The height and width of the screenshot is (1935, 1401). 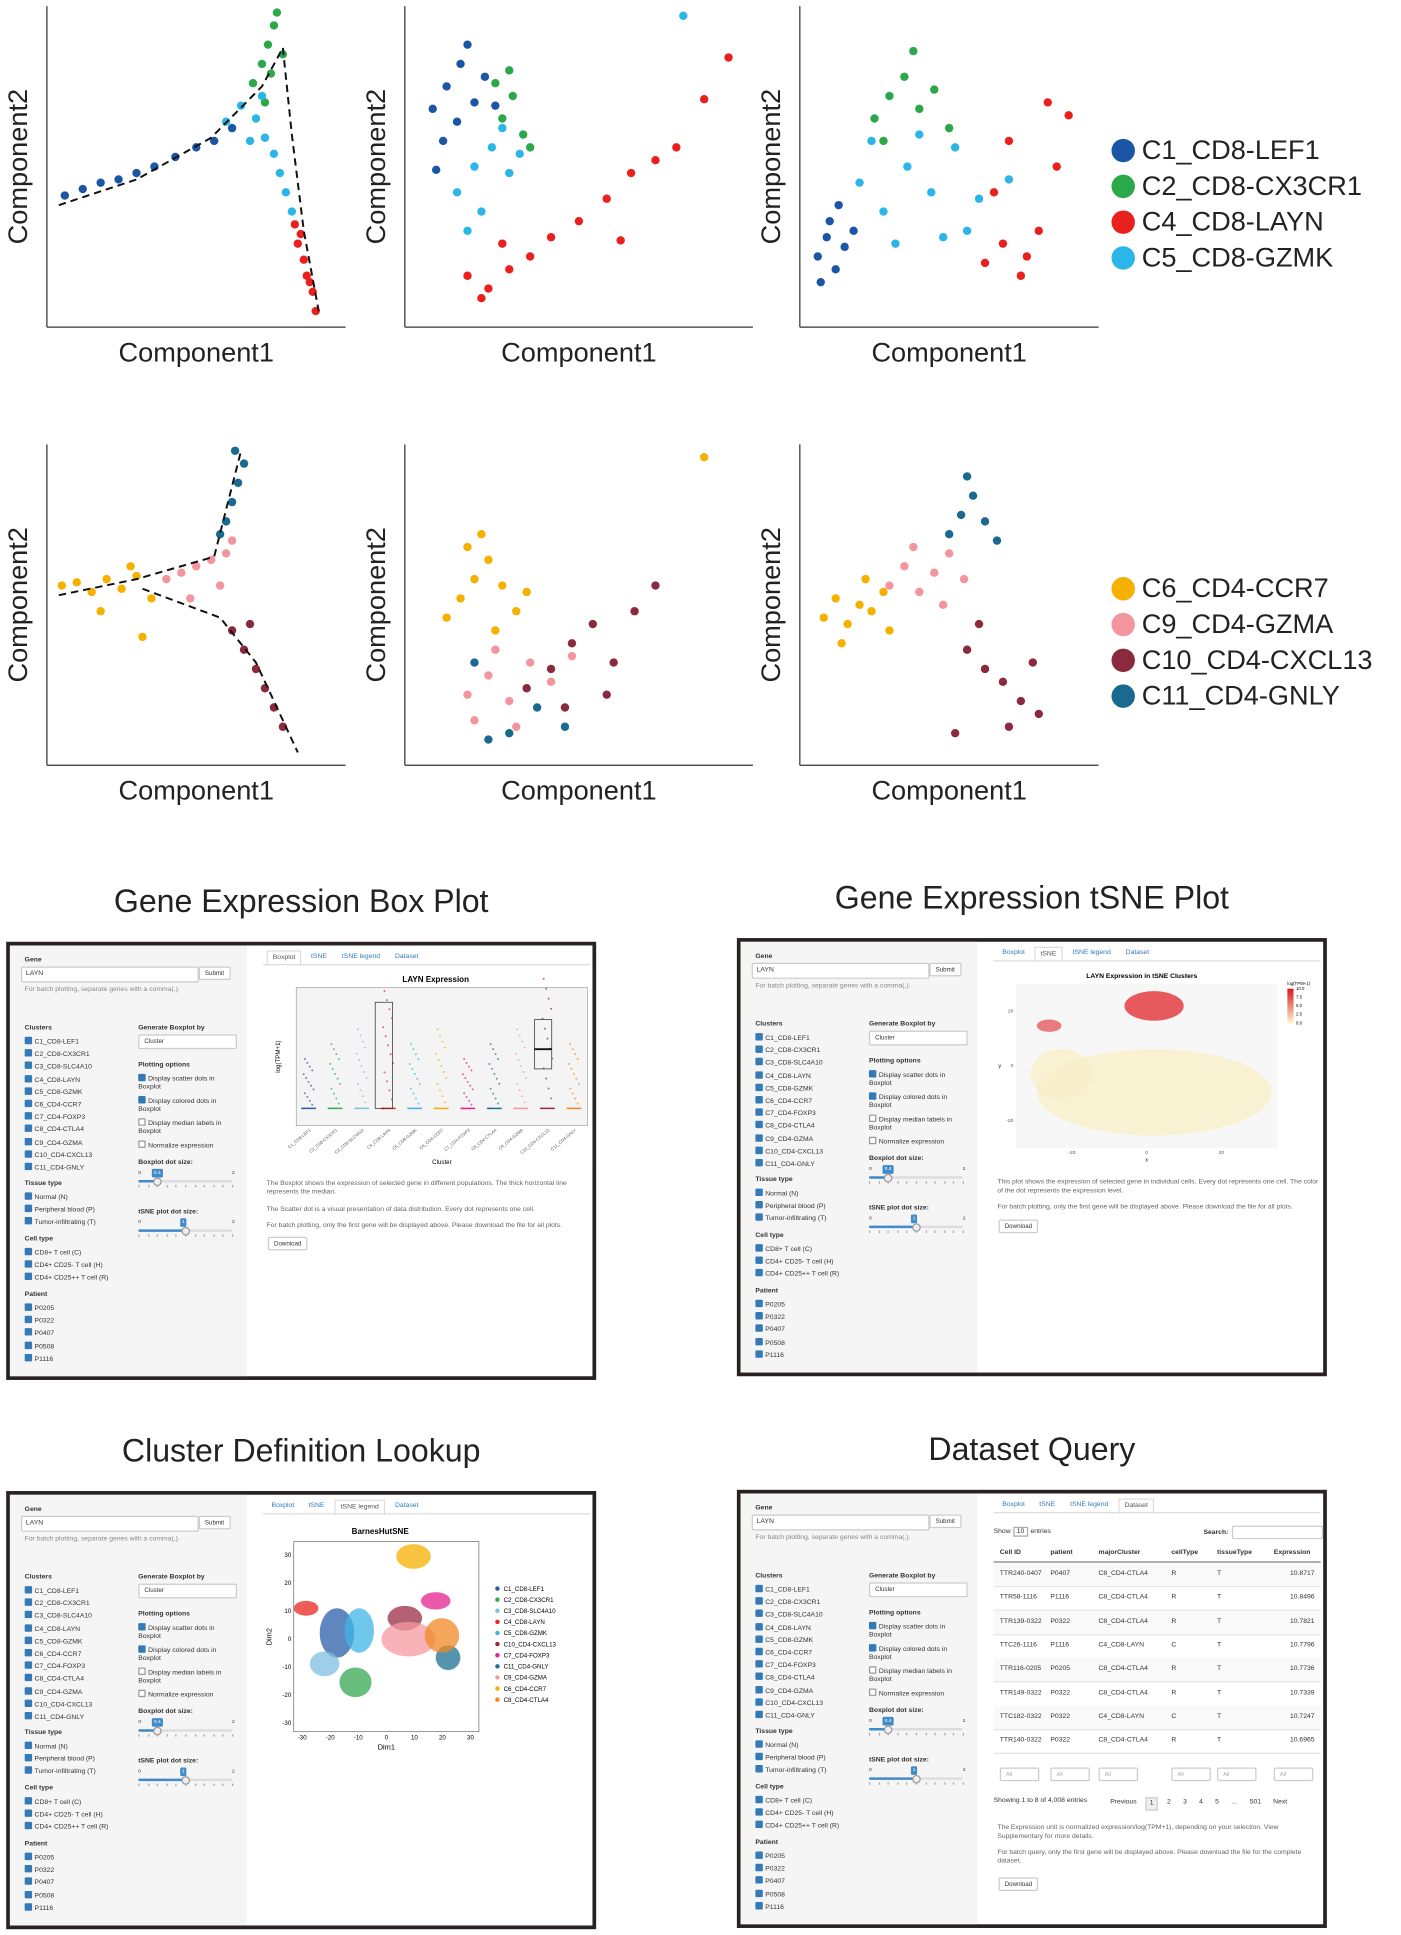 I want to click on y-axis-label: Component2, so click(x=770, y=604).